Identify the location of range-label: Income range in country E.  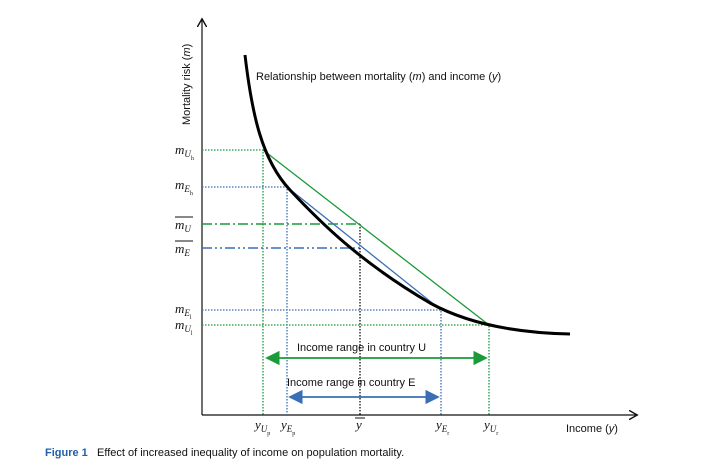
(351, 383).